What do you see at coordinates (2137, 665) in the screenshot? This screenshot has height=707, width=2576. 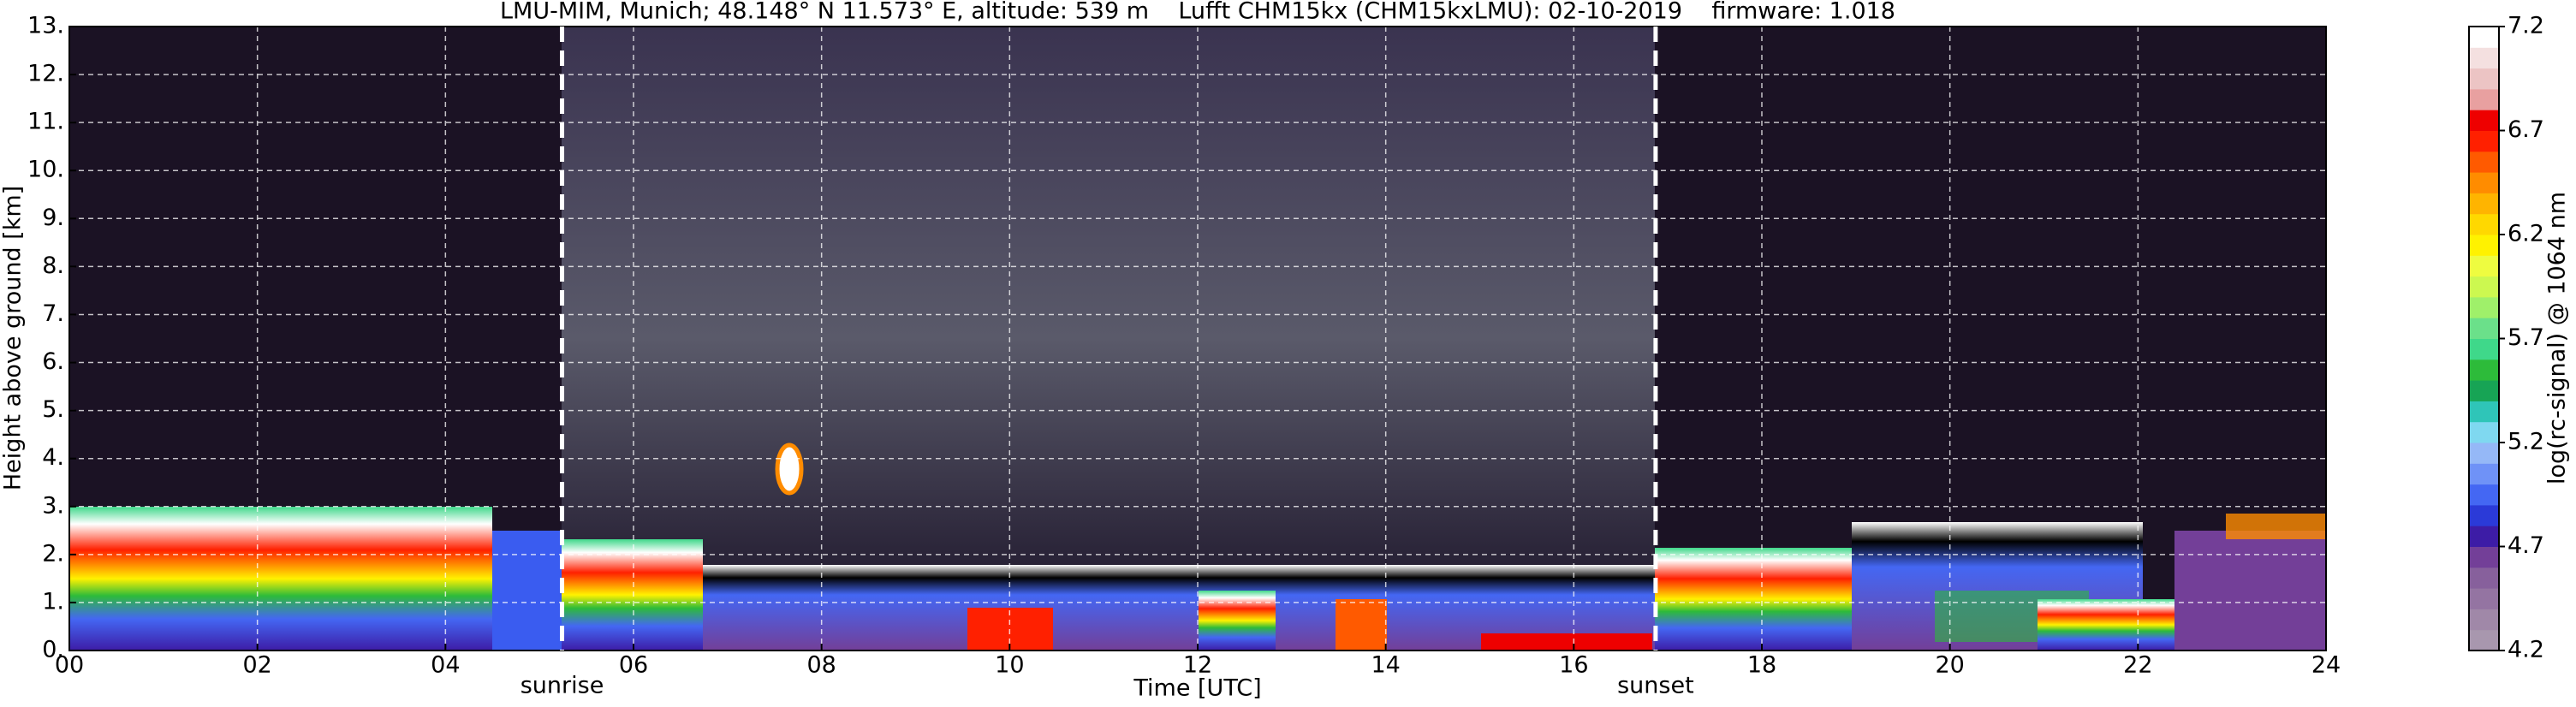 I see `x-tick-label: 22` at bounding box center [2137, 665].